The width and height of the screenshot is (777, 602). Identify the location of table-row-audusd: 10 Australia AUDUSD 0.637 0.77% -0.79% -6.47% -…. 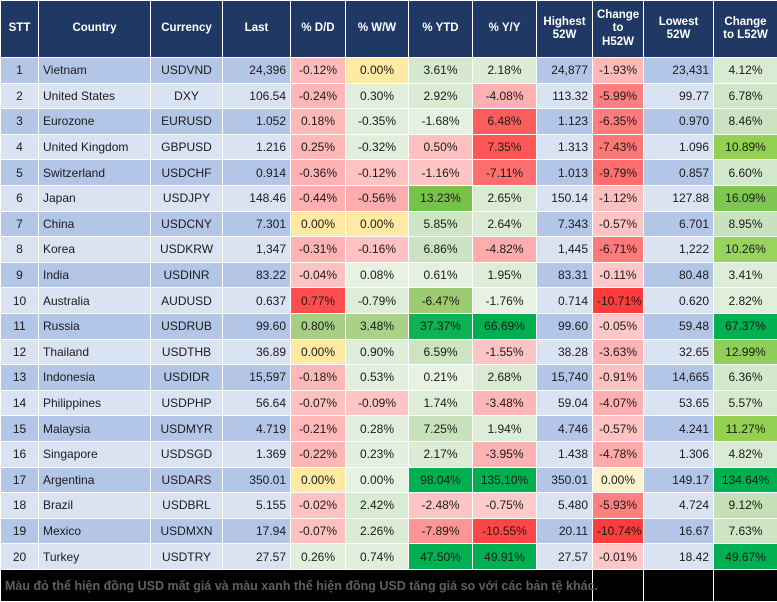
(388, 300).